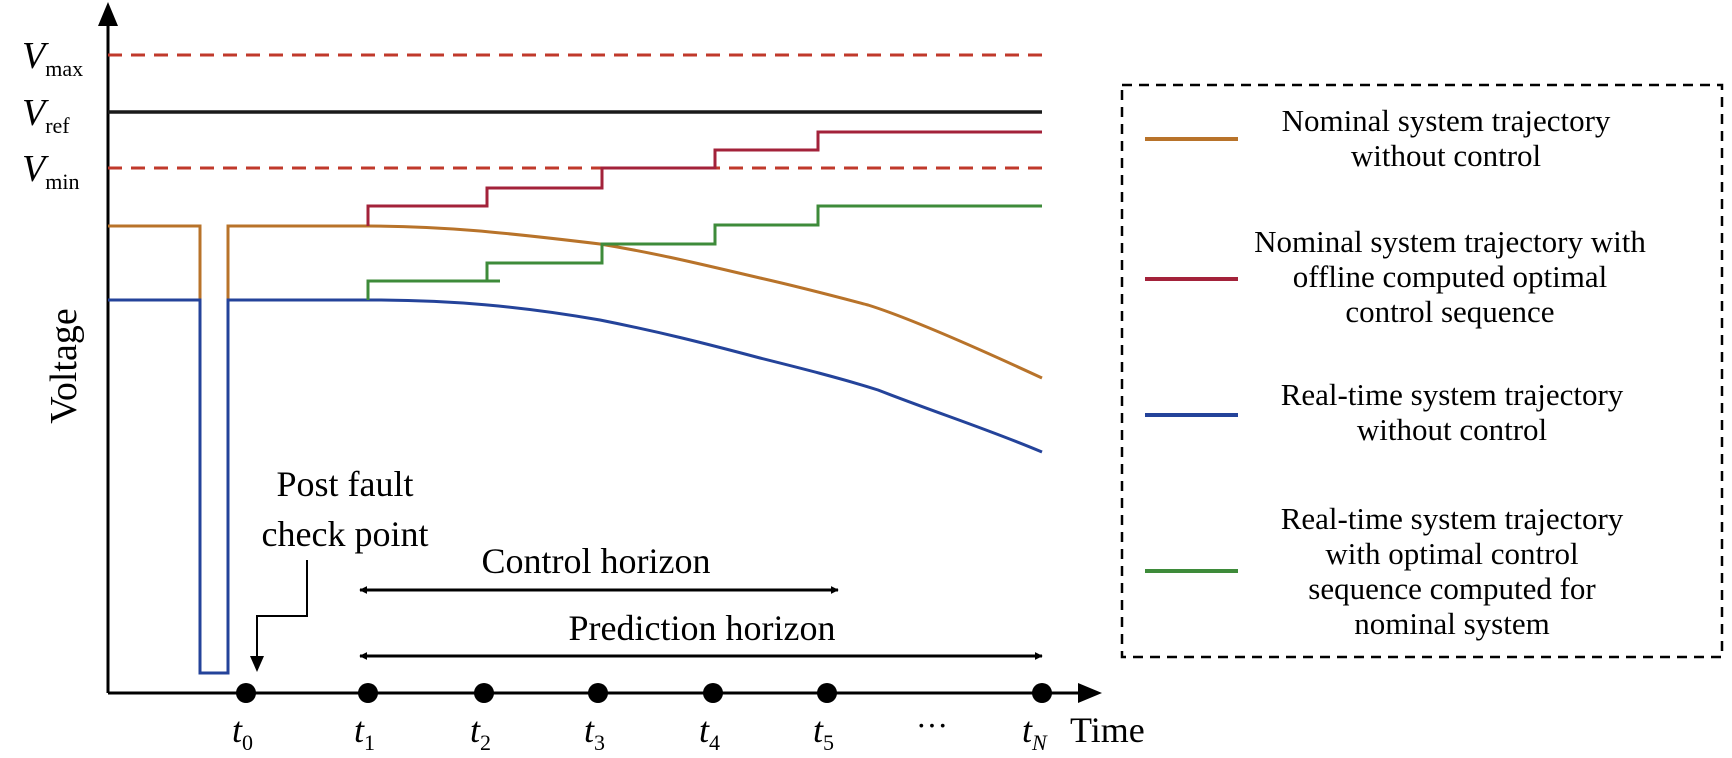 The height and width of the screenshot is (758, 1732). I want to click on nominal-trajectory-with-optimal-control, so click(704, 178).